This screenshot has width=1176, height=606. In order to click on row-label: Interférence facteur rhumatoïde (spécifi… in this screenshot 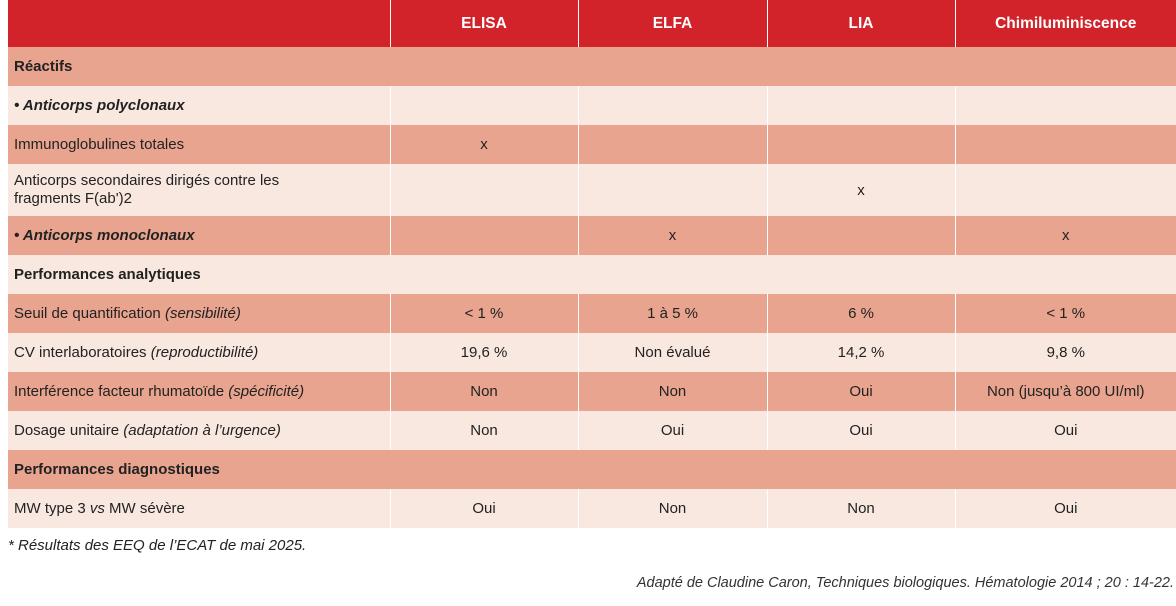, I will do `click(199, 391)`.